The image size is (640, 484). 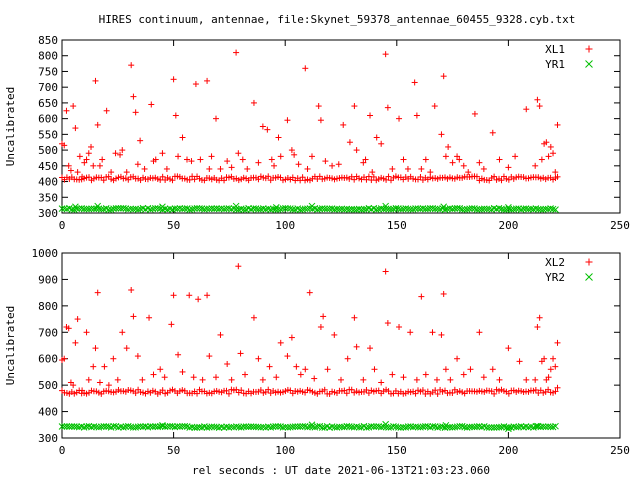 I want to click on legend-marker, so click(x=589, y=277).